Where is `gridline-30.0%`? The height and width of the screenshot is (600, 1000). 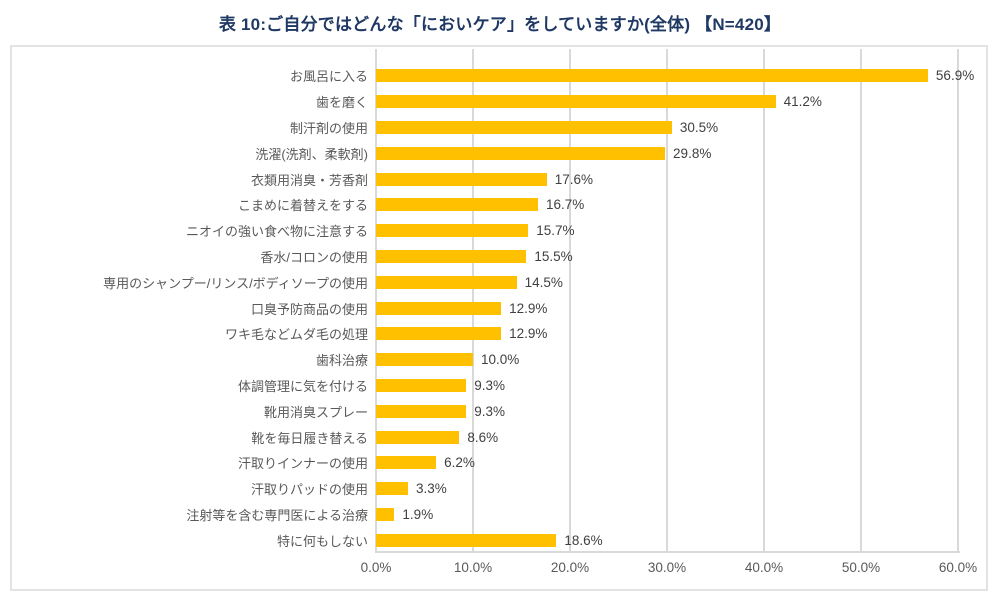 gridline-30.0% is located at coordinates (667, 301).